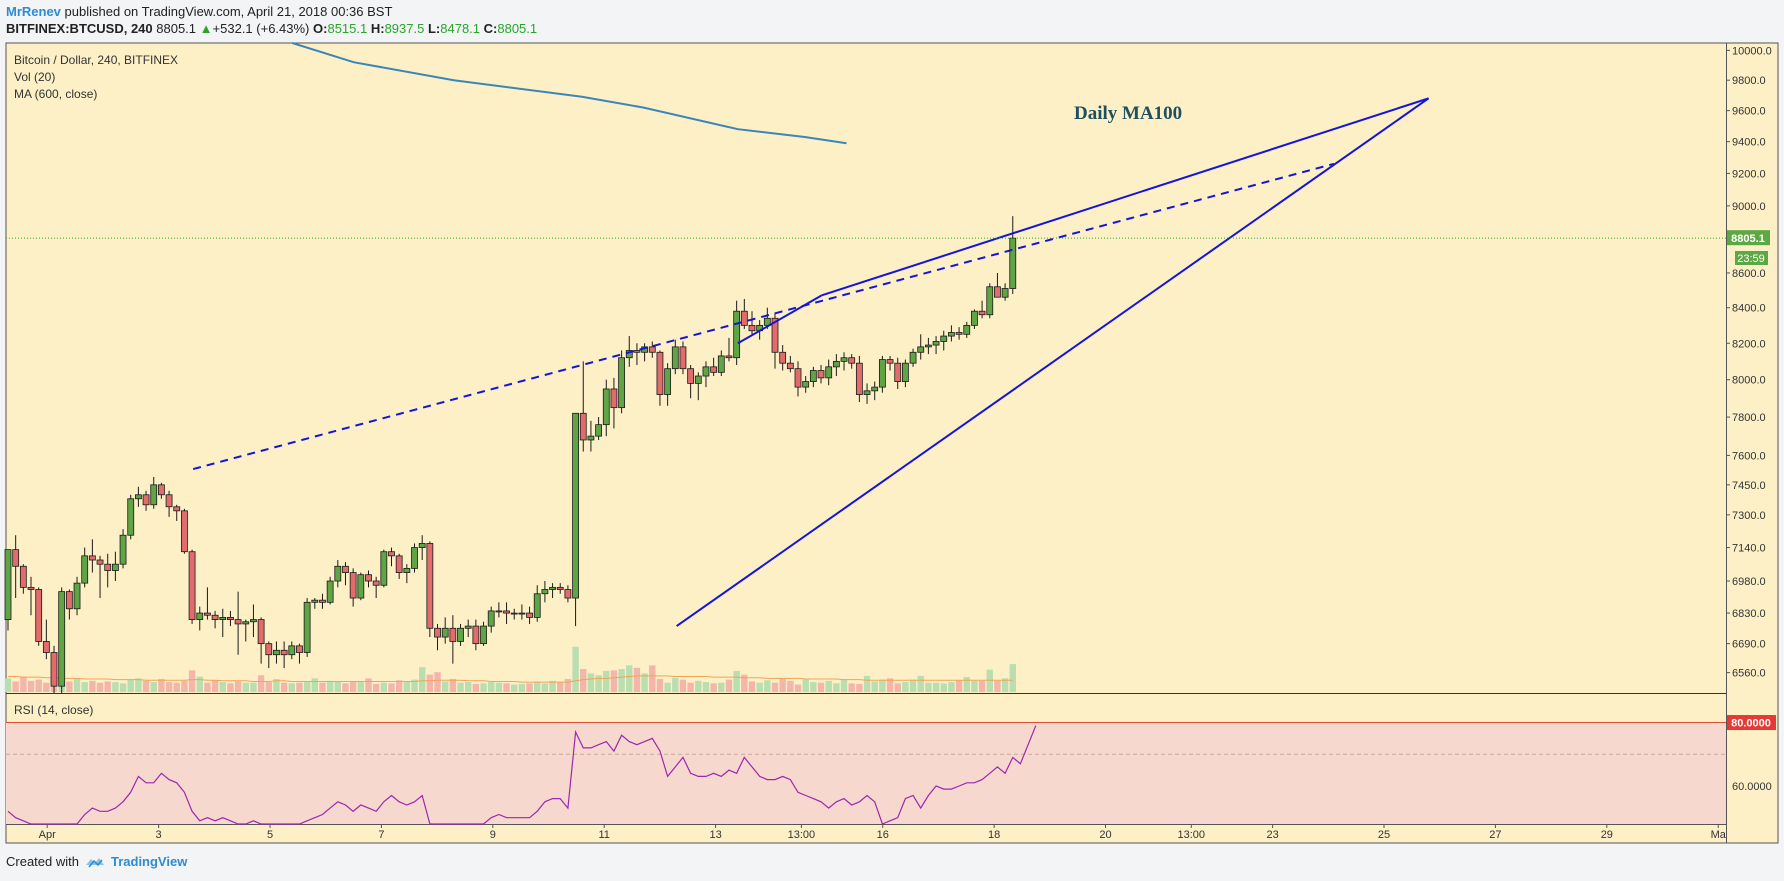  What do you see at coordinates (994, 835) in the screenshot?
I see `time-tick-label: 18` at bounding box center [994, 835].